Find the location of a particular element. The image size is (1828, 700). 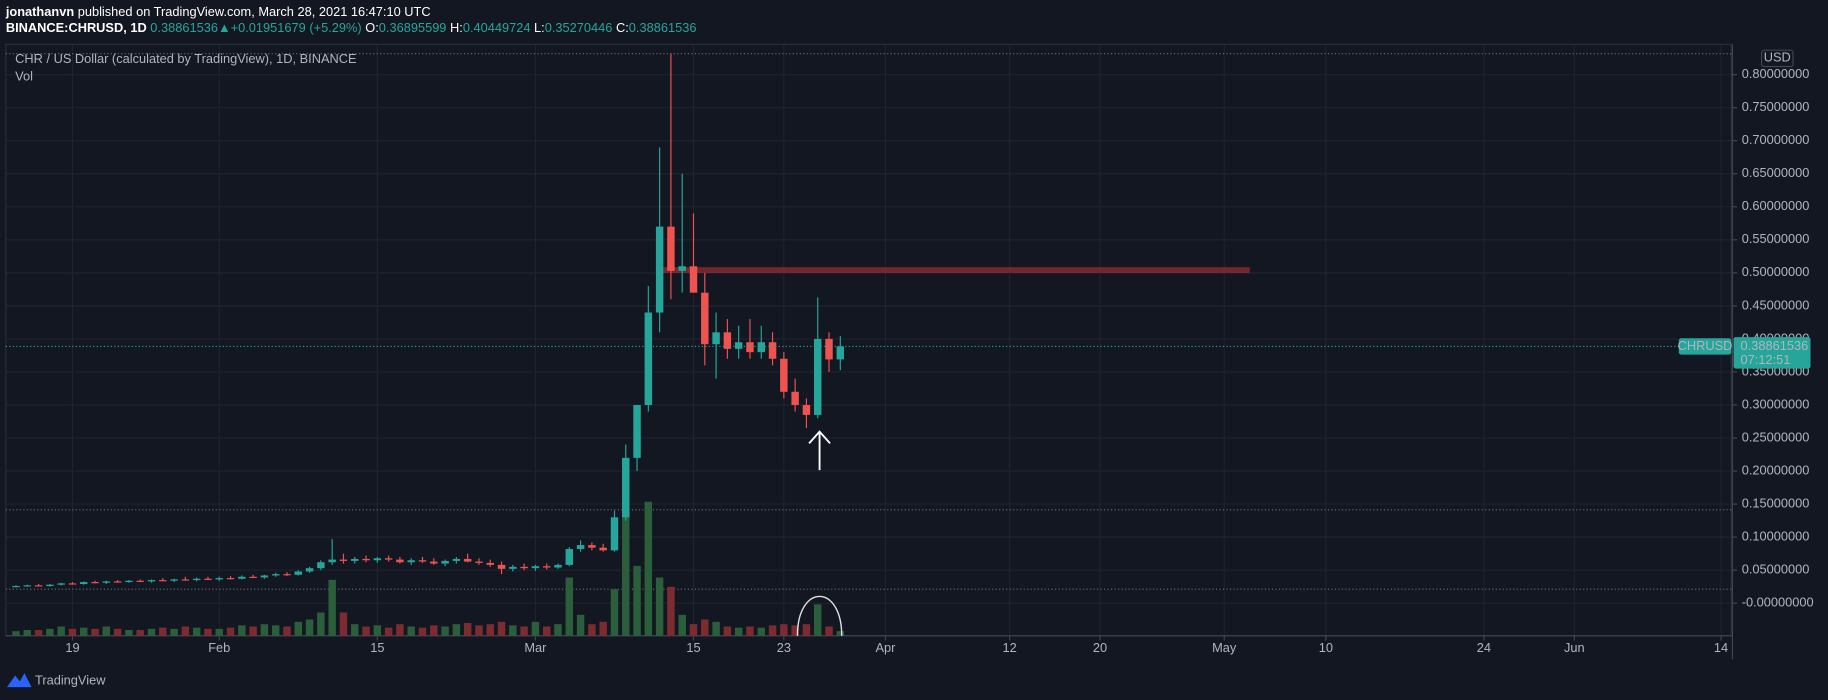

y-tick-label: 0.65000000 is located at coordinates (1776, 172).